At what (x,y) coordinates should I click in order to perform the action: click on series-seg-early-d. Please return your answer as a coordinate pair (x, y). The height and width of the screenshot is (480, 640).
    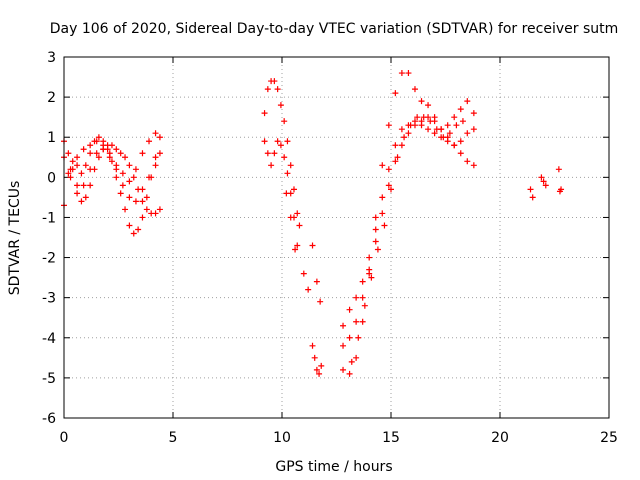
    Looking at the image, I should click on (113, 171).